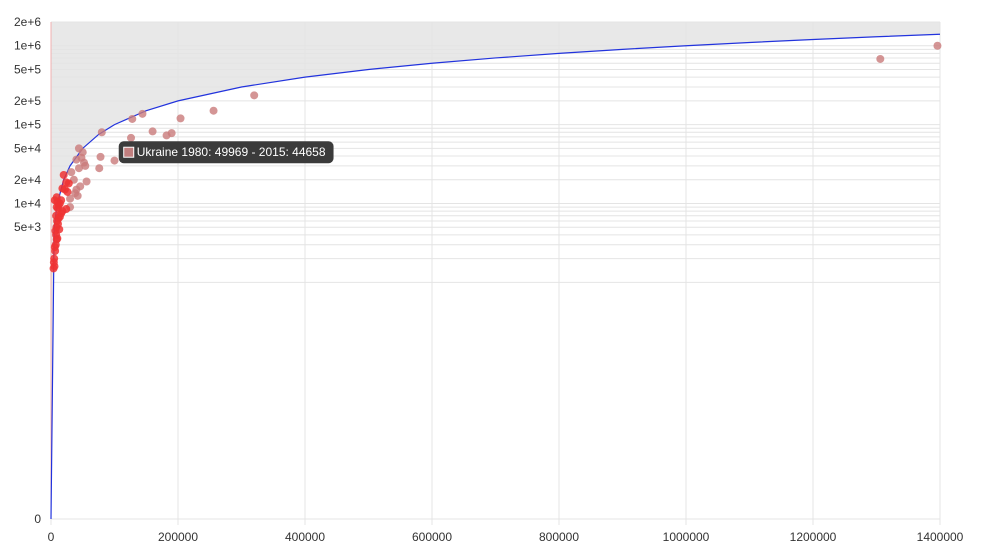 The width and height of the screenshot is (982, 559). What do you see at coordinates (27, 203) in the screenshot?
I see `y-tick-label: 1e+4` at bounding box center [27, 203].